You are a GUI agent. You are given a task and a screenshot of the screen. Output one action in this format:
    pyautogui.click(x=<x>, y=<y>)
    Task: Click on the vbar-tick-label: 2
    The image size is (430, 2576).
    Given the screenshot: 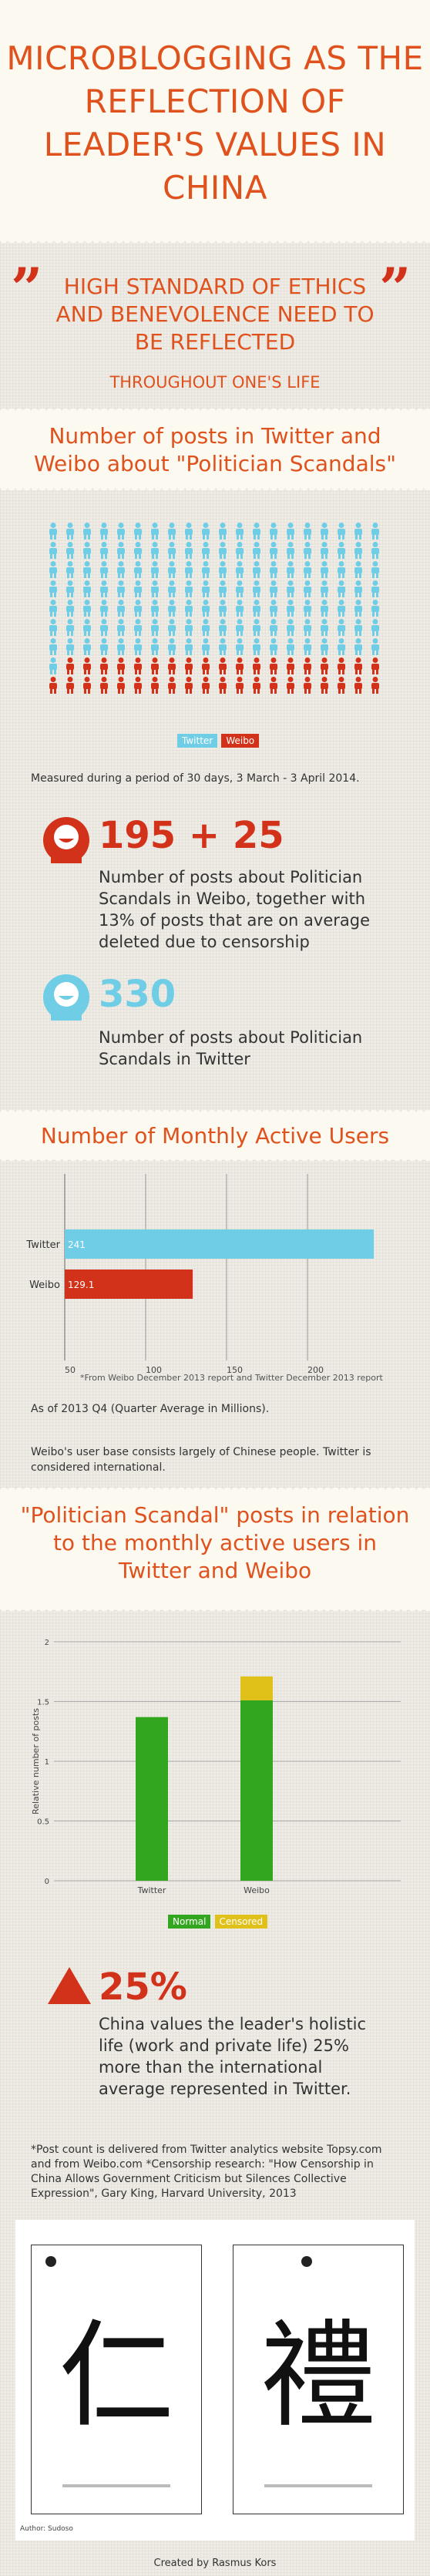 What is the action you would take?
    pyautogui.click(x=47, y=1643)
    